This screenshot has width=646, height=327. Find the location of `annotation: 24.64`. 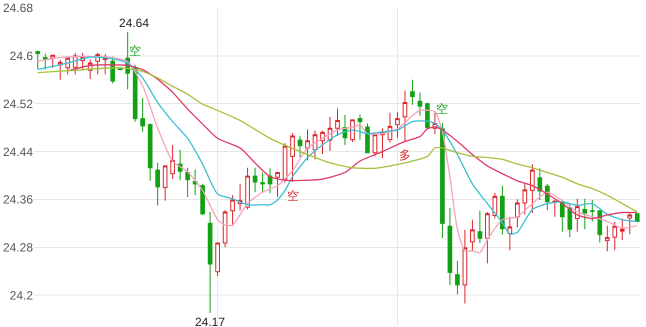

annotation: 24.64 is located at coordinates (134, 23).